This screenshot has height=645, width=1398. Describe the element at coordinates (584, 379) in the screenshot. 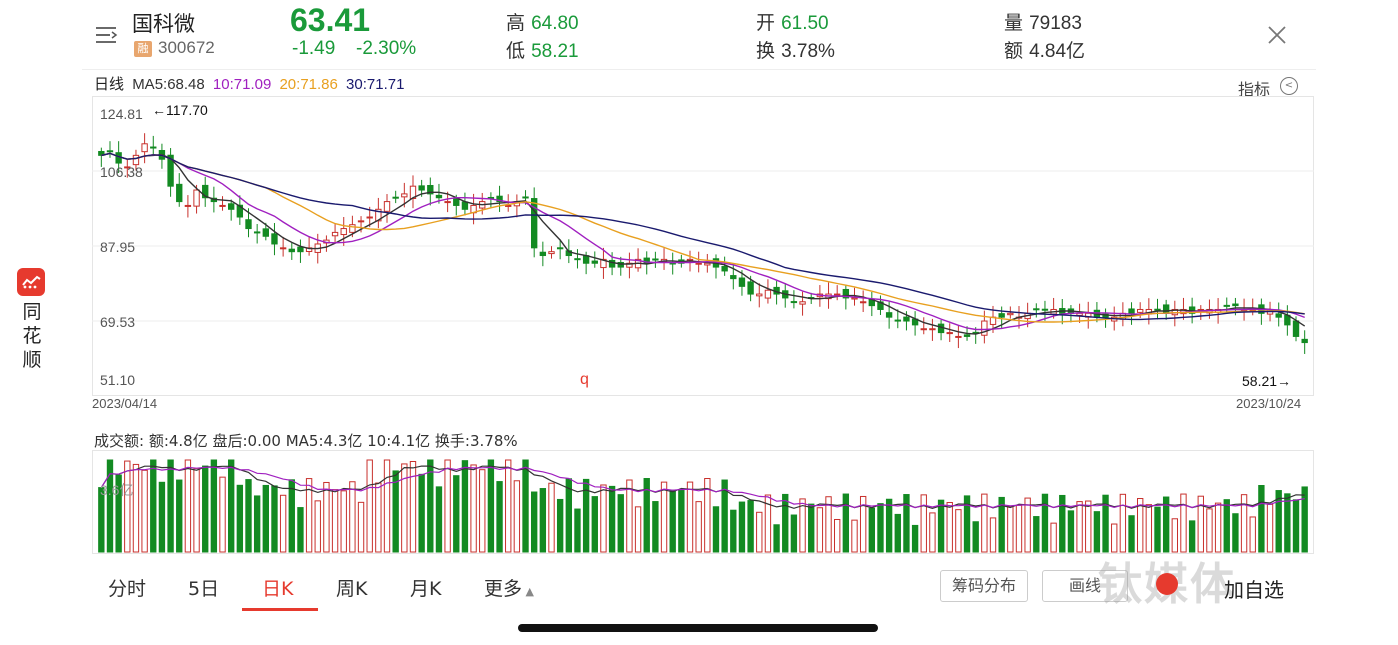

I see `event-marker: q` at that location.